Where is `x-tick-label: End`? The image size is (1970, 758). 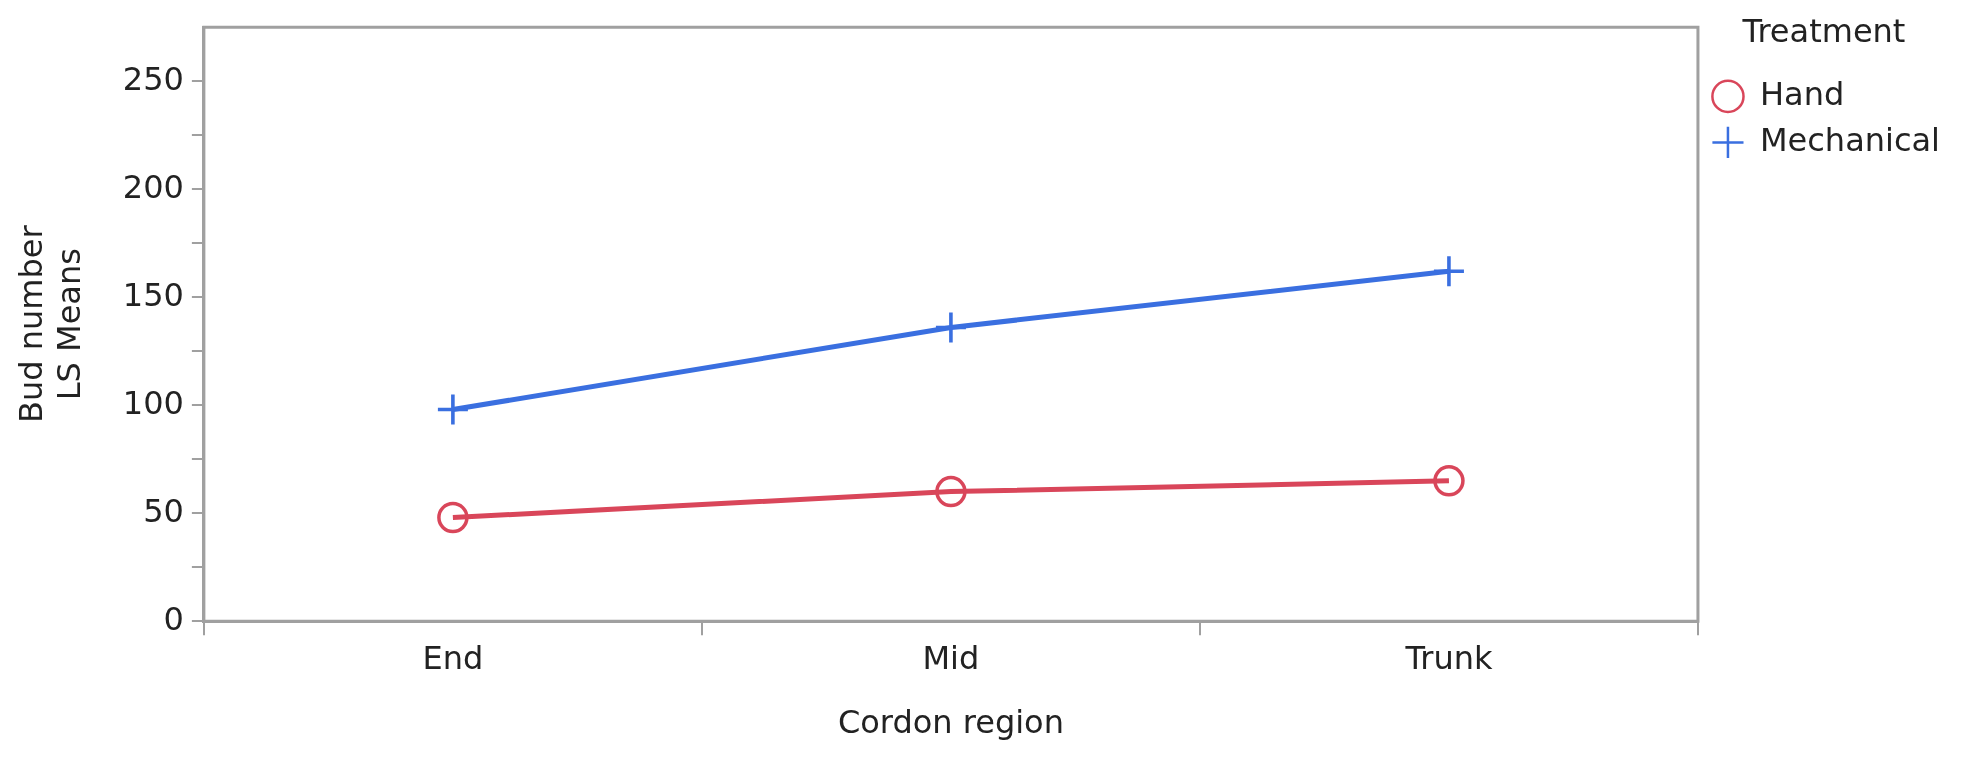 x-tick-label: End is located at coordinates (453, 657).